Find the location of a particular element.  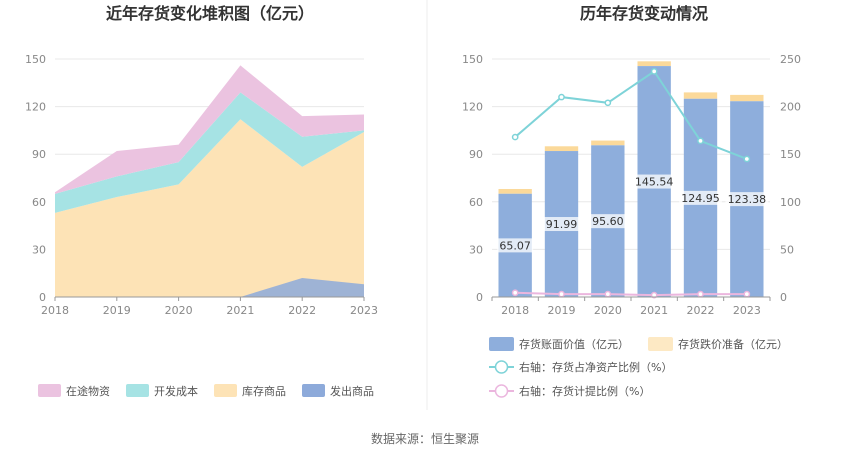

left-legend-label: 在途物资 is located at coordinates (88, 391).